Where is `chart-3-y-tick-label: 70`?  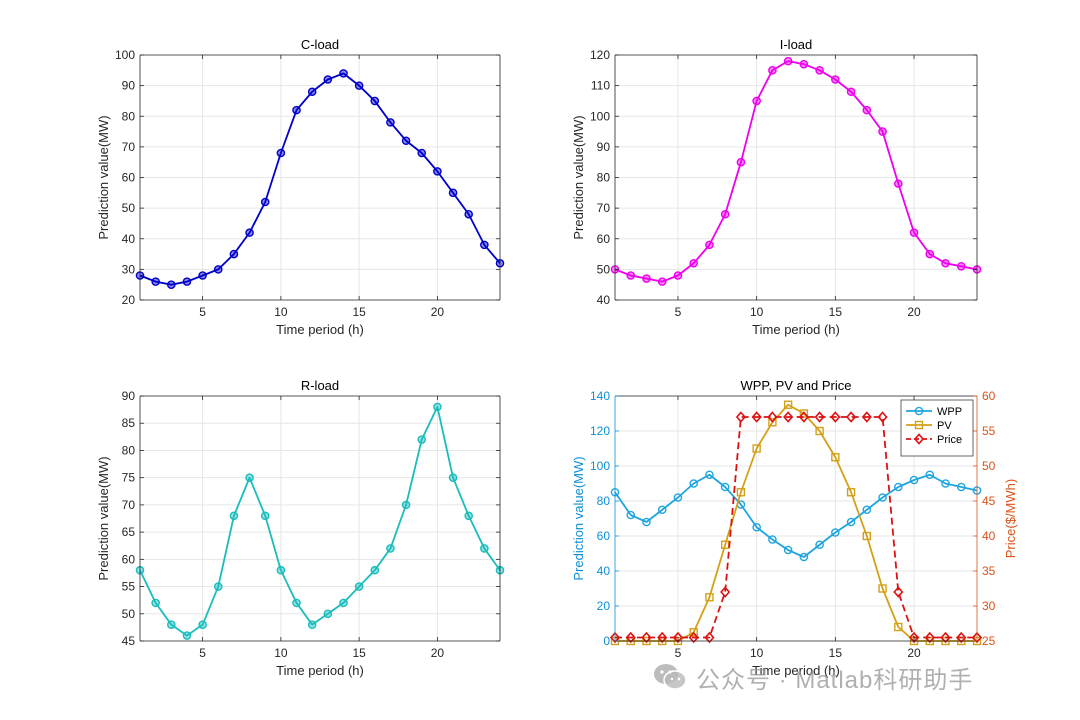
chart-3-y-tick-label: 70 is located at coordinates (129, 505).